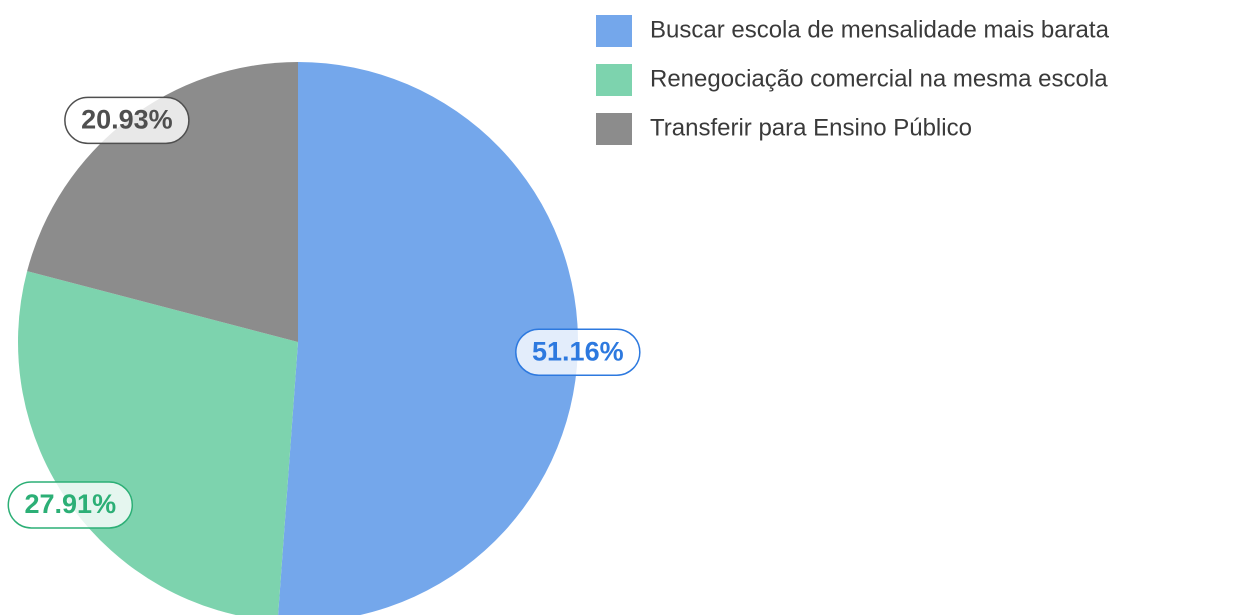 The image size is (1254, 615). What do you see at coordinates (880, 29) in the screenshot?
I see `legend-label: Buscar escola de mensalidade mais barata` at bounding box center [880, 29].